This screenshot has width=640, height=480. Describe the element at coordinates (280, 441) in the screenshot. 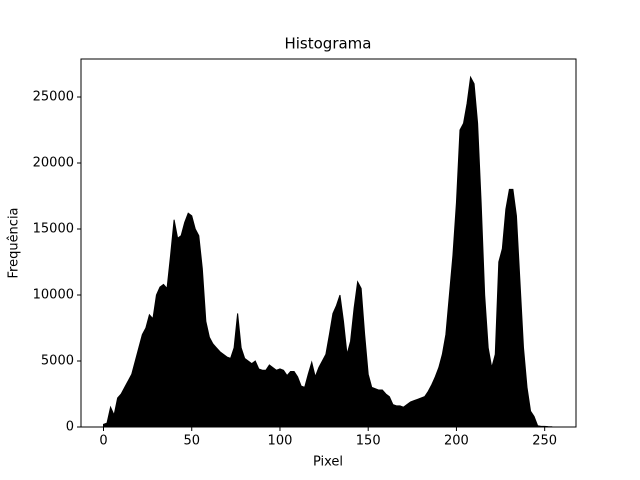

I see `x-tick-label: 100` at that location.